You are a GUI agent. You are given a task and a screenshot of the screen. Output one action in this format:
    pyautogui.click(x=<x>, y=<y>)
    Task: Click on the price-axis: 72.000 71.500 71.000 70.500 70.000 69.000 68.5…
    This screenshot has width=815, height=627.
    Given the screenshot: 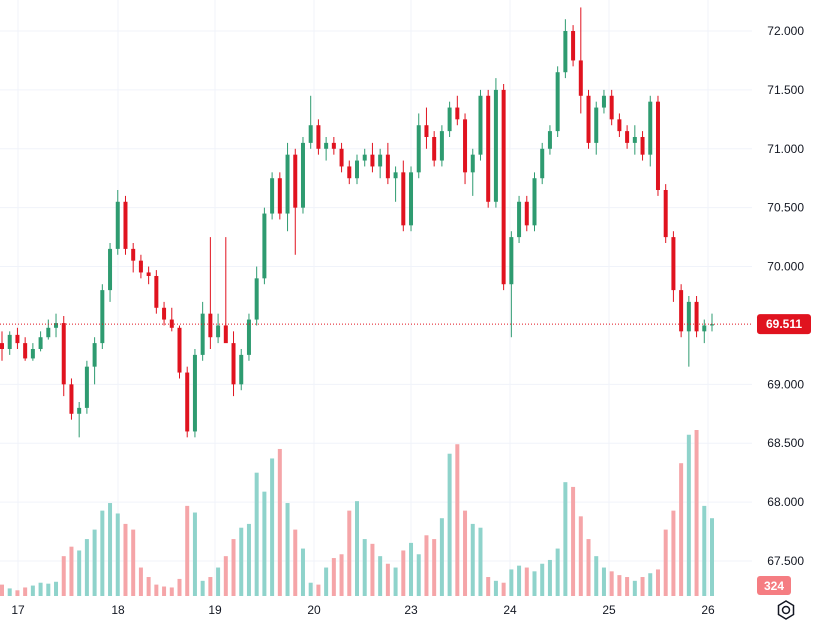 What is the action you would take?
    pyautogui.click(x=785, y=296)
    